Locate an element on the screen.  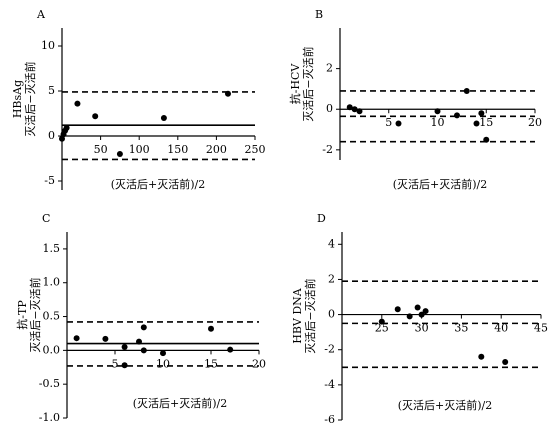
panel-letter: C is located at coordinates (46, 218).